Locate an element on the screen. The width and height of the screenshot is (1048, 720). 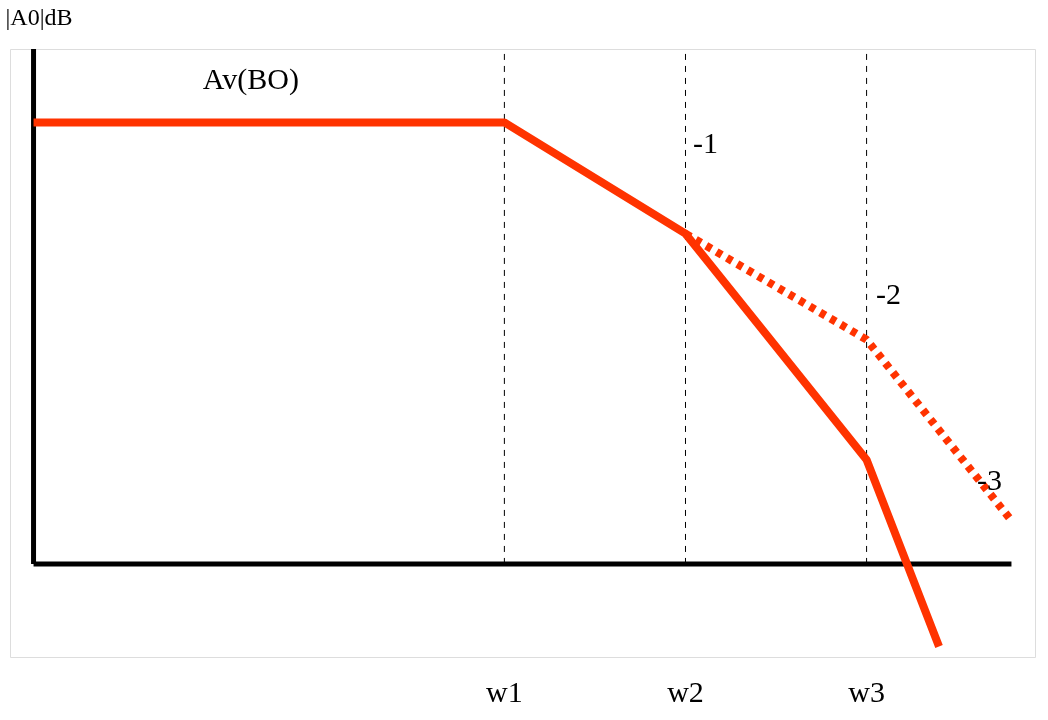
x-tick-label: w1 is located at coordinates (504, 691).